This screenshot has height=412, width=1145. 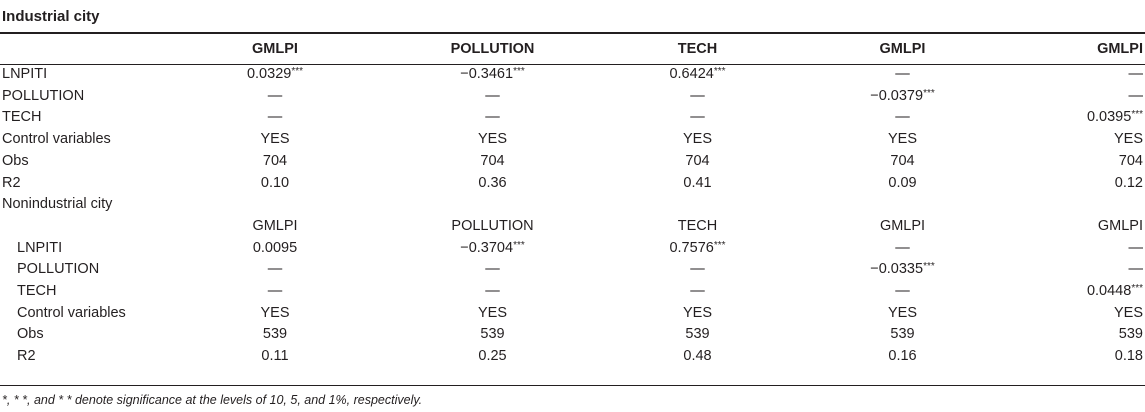 What do you see at coordinates (57, 204) in the screenshot?
I see `section-label: Nonindustrial city` at bounding box center [57, 204].